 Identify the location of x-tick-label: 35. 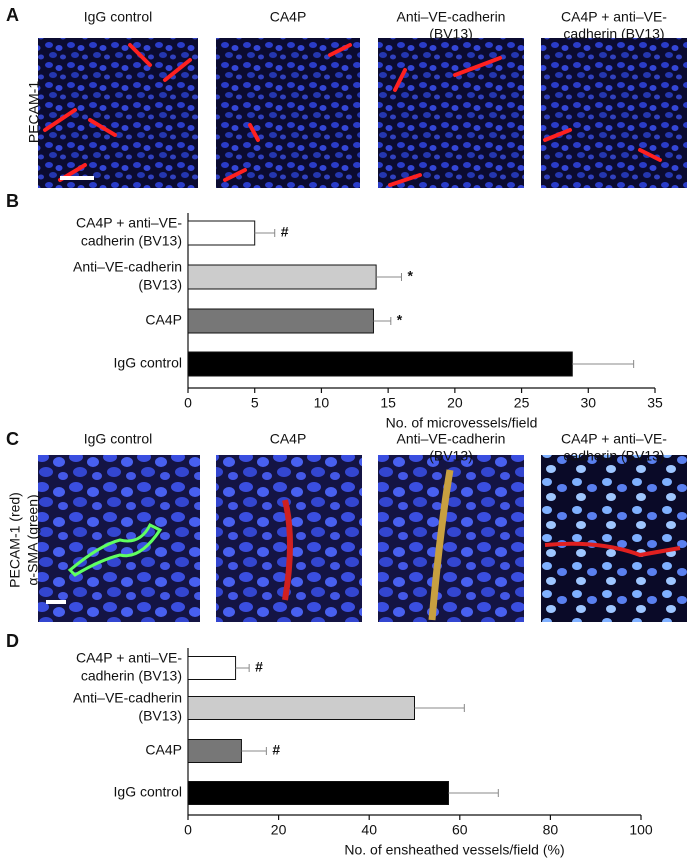
(655, 403).